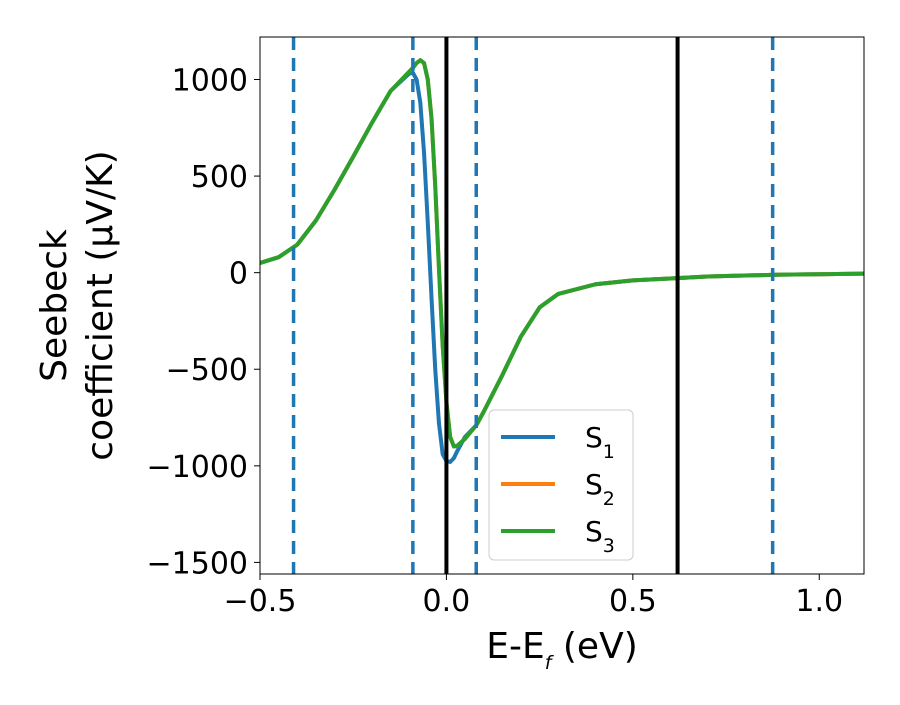 The height and width of the screenshot is (705, 900). I want to click on legend-box, so click(561, 485).